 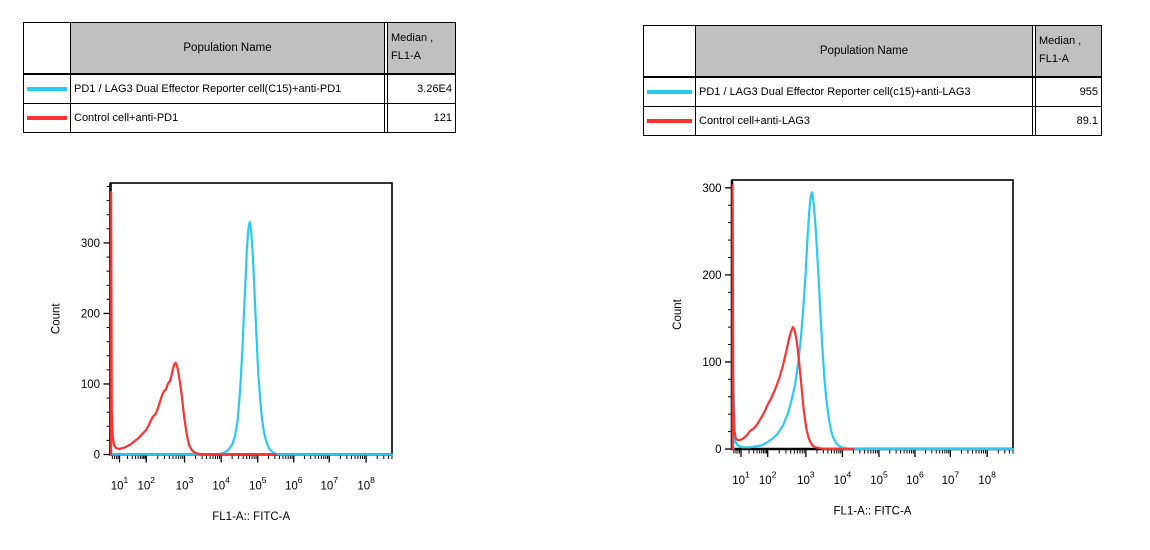 What do you see at coordinates (227, 118) in the screenshot?
I see `population-name: Control cell+anti-PD1` at bounding box center [227, 118].